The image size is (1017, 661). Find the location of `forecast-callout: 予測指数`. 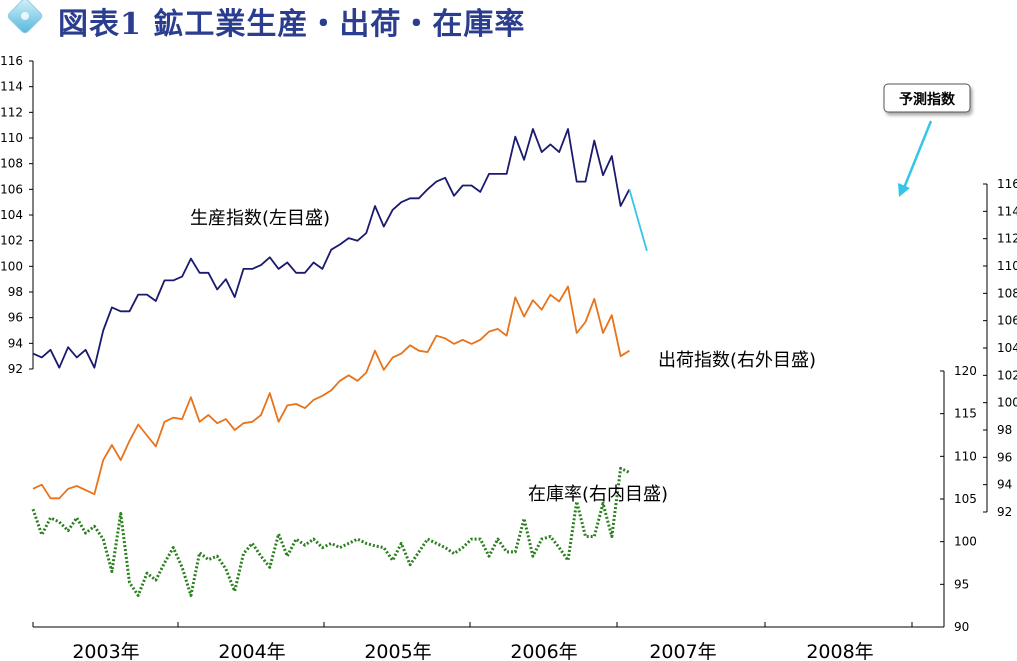

forecast-callout: 予測指数 is located at coordinates (927, 140).